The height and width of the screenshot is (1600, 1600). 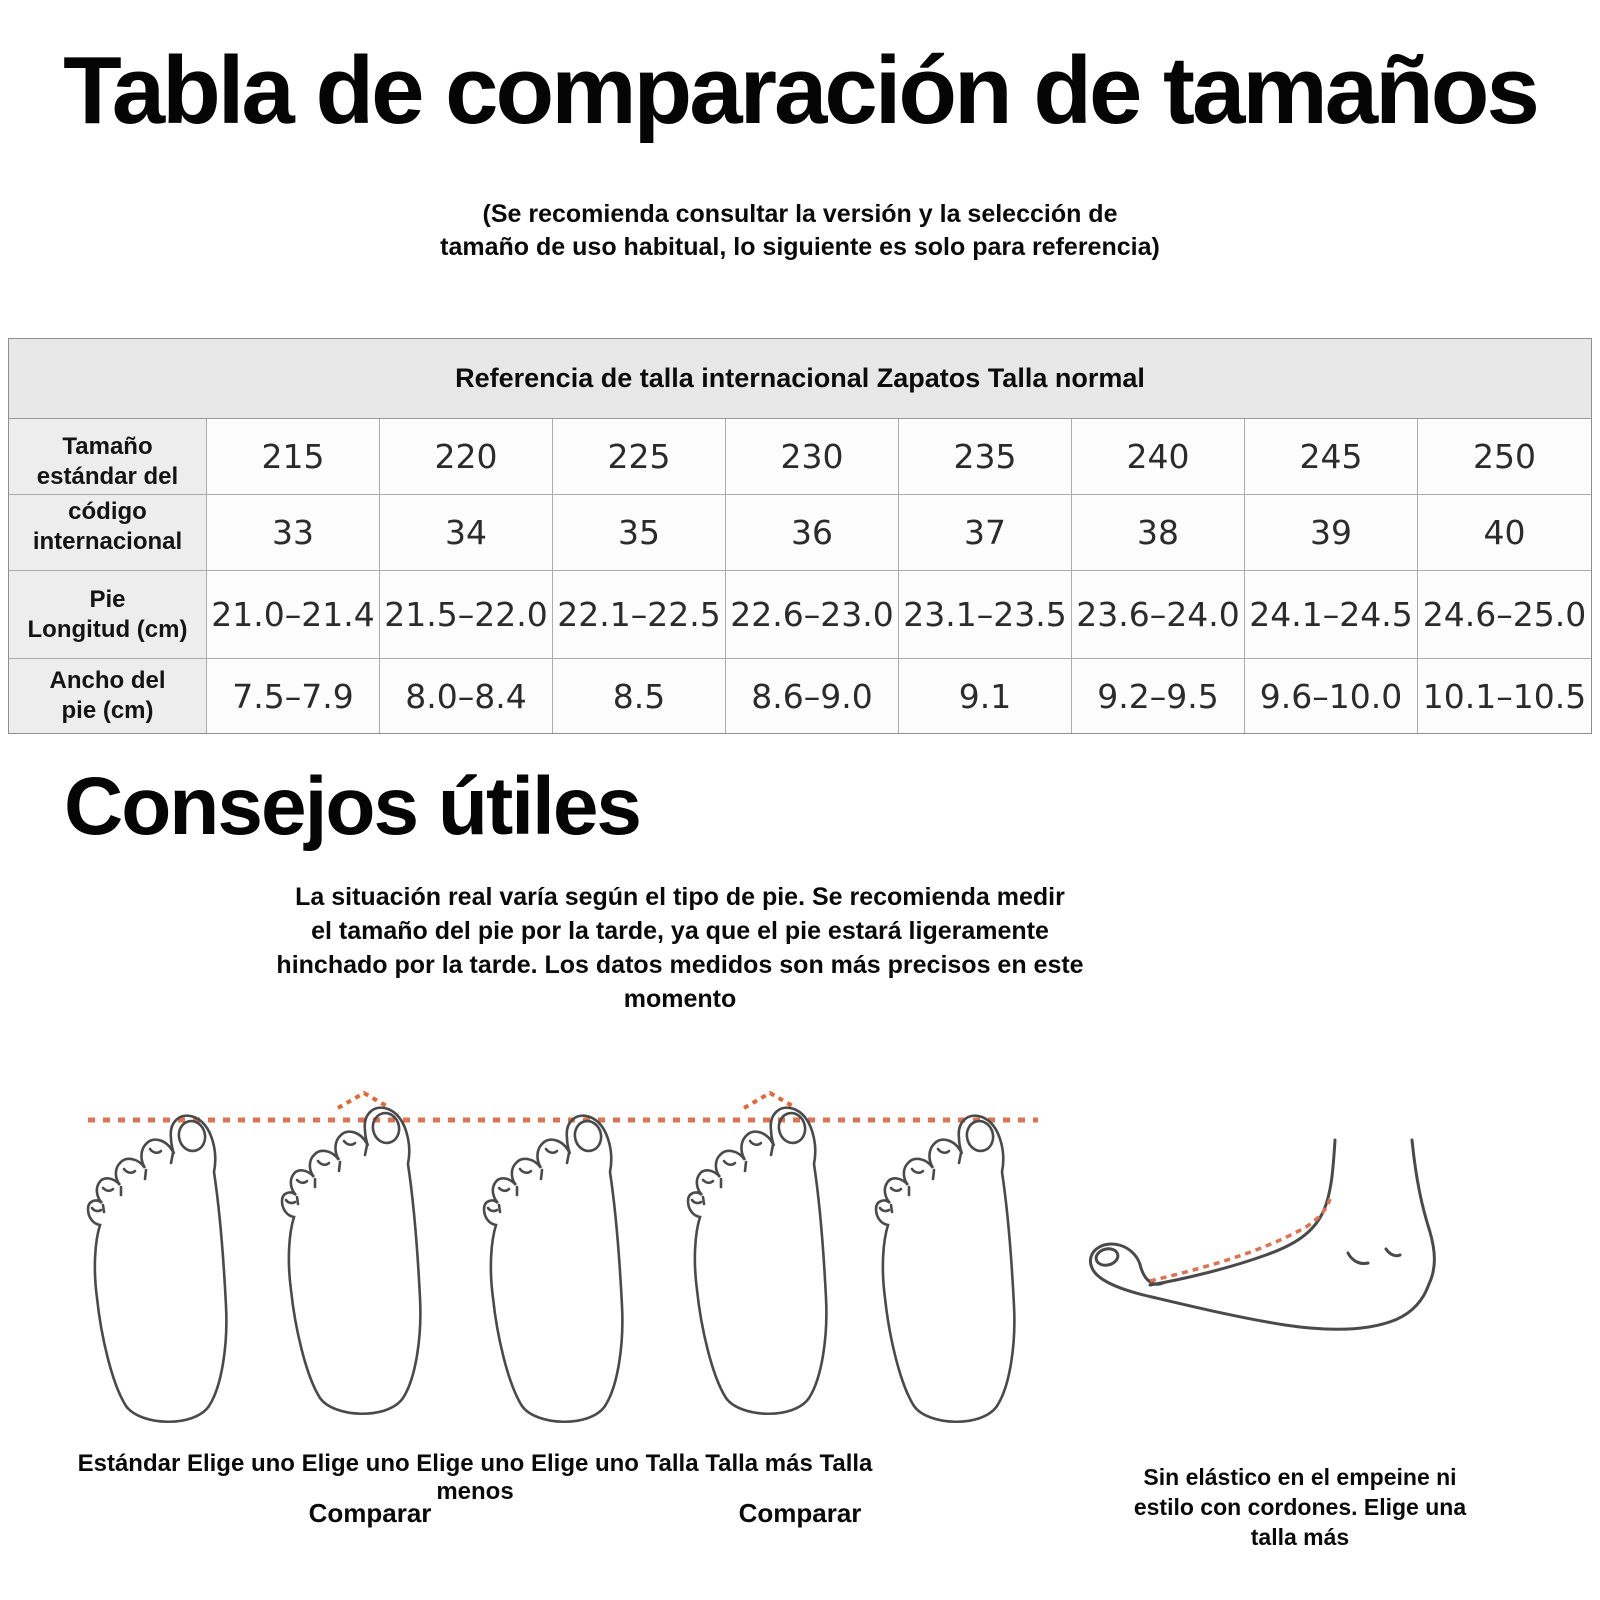 What do you see at coordinates (1158, 615) in the screenshot?
I see `table-cell: 23.6–24.0` at bounding box center [1158, 615].